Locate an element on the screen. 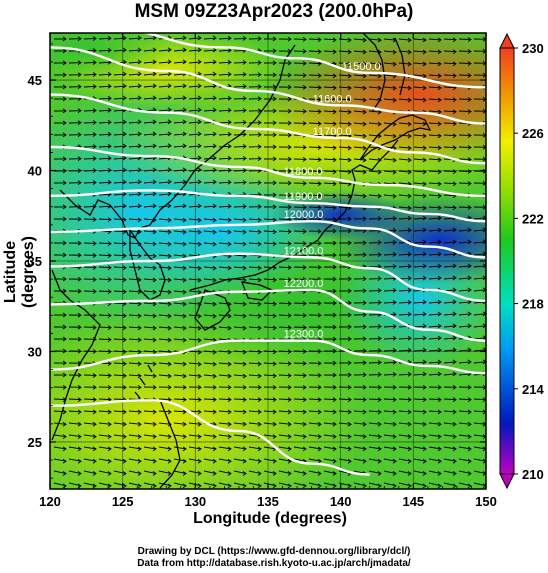  colorbar-tick-label: 226 is located at coordinates (533, 133).